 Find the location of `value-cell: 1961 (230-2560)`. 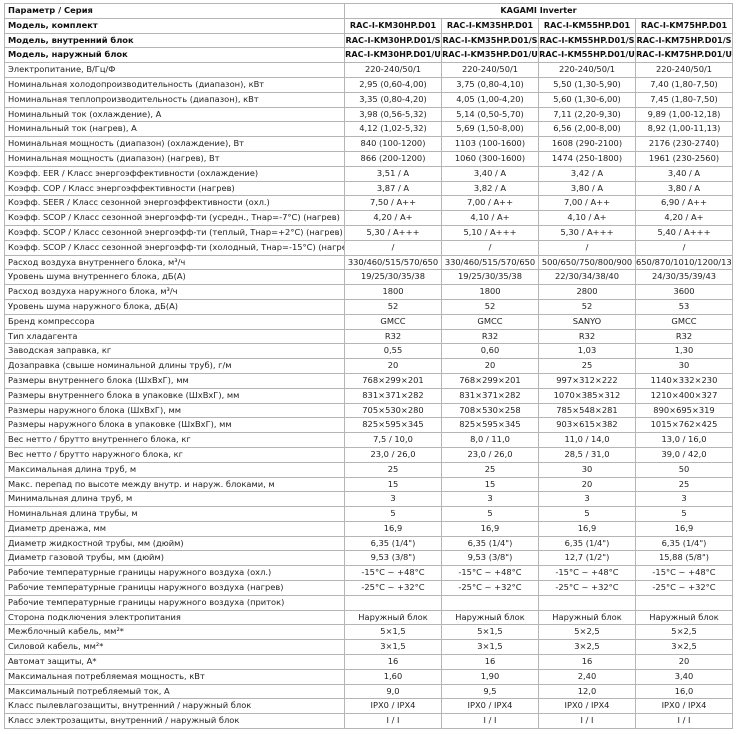

value-cell: 1961 (230-2560) is located at coordinates (684, 158).